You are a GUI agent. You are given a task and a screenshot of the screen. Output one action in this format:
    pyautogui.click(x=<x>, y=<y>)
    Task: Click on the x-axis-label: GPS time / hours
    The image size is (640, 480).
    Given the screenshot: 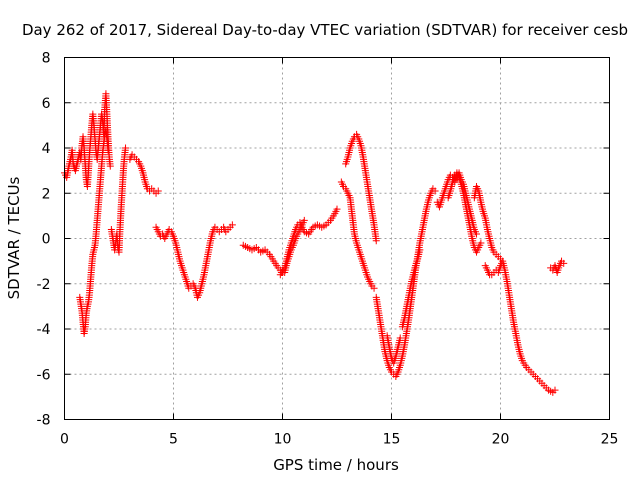 What is the action you would take?
    pyautogui.click(x=336, y=465)
    